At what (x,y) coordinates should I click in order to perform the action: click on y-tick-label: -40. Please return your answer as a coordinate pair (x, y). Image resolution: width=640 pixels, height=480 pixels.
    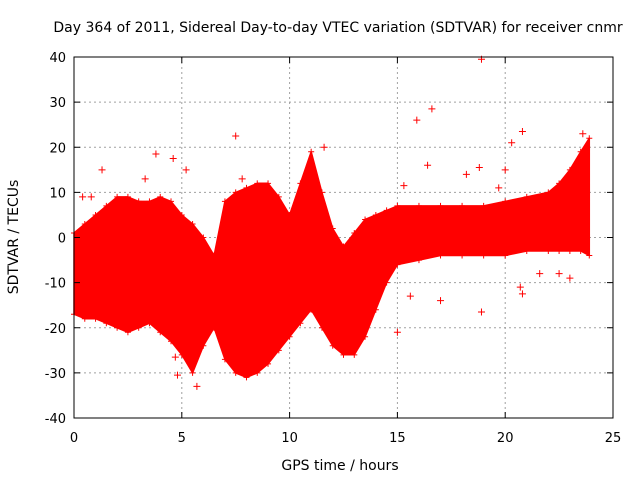
    Looking at the image, I should click on (55, 419).